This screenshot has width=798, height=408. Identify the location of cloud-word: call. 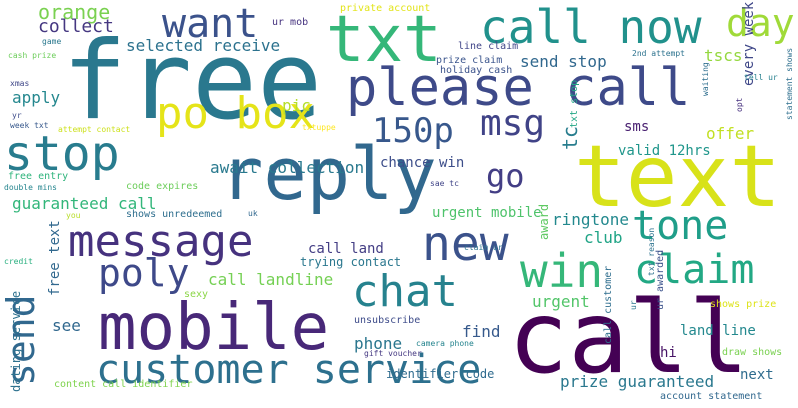
(628, 337).